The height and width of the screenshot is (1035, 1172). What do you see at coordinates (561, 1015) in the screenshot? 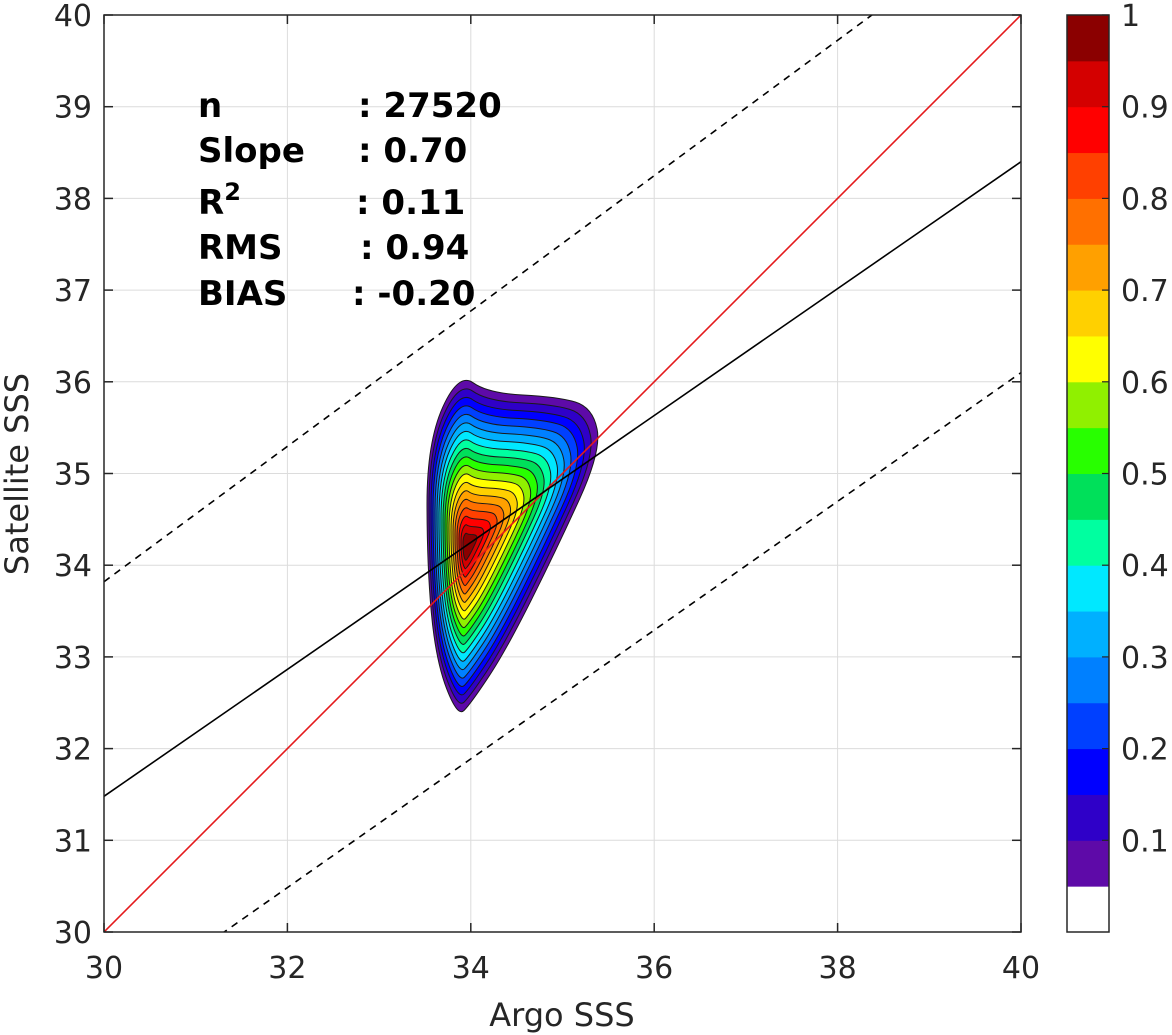
I see `x-axis-label: Argo SSS` at bounding box center [561, 1015].